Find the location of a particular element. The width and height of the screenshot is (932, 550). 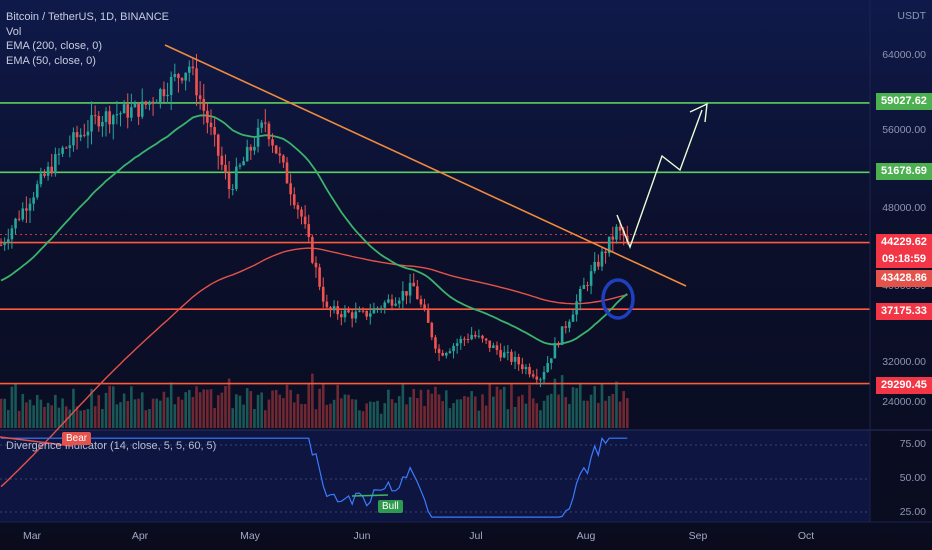

x-tick-jun: Jun is located at coordinates (362, 536).